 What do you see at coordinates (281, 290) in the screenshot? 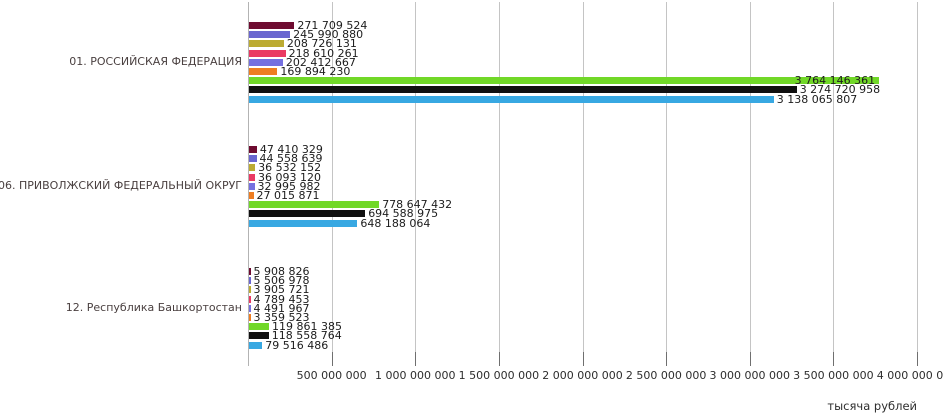
I see `bar-value-label: 3 905 721` at bounding box center [281, 290].